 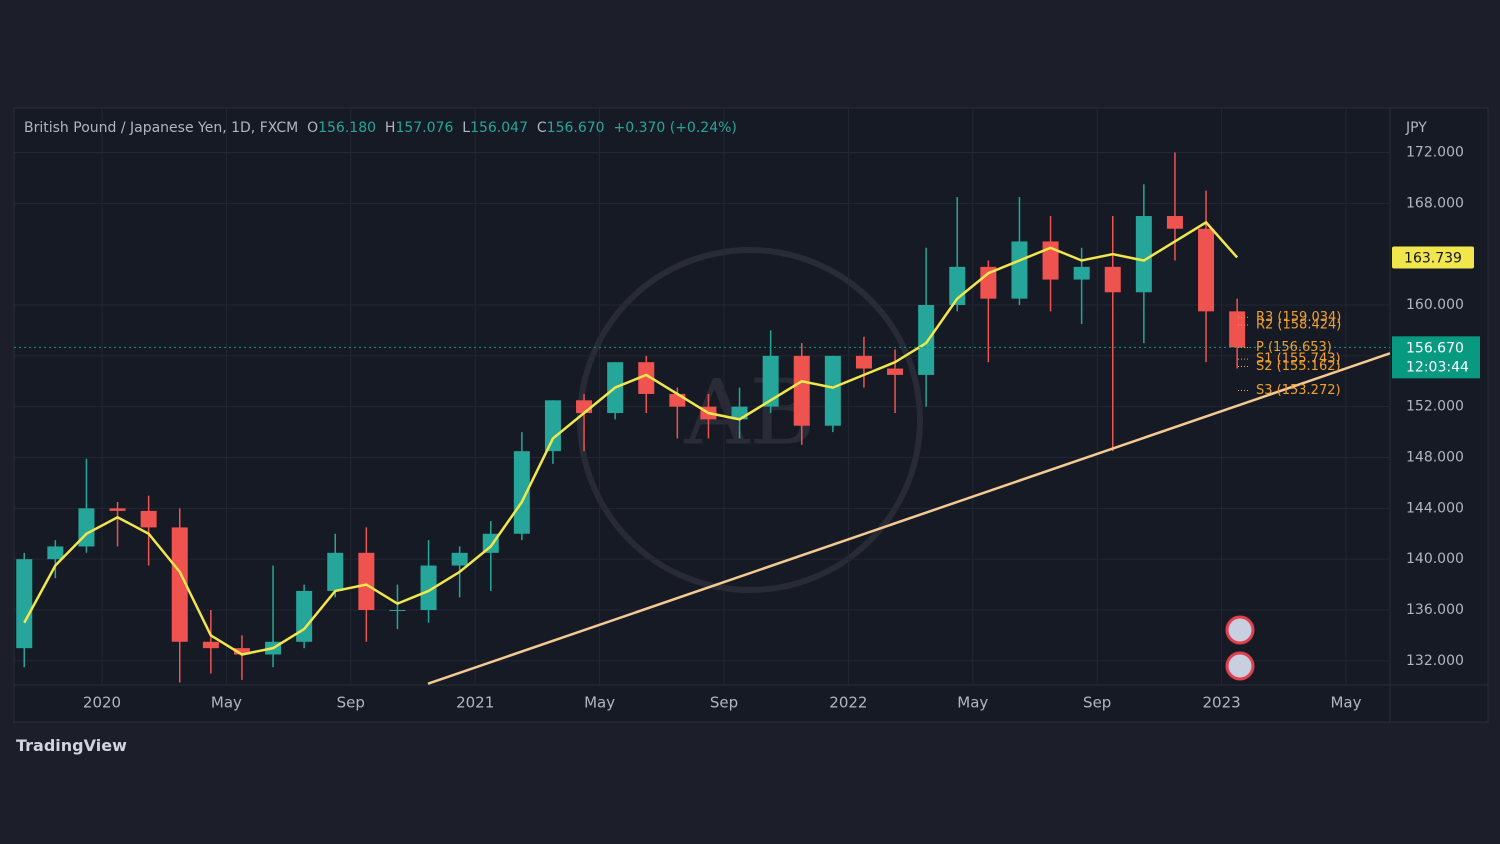 What do you see at coordinates (1435, 348) in the screenshot?
I see `last-price-label: 156.670` at bounding box center [1435, 348].